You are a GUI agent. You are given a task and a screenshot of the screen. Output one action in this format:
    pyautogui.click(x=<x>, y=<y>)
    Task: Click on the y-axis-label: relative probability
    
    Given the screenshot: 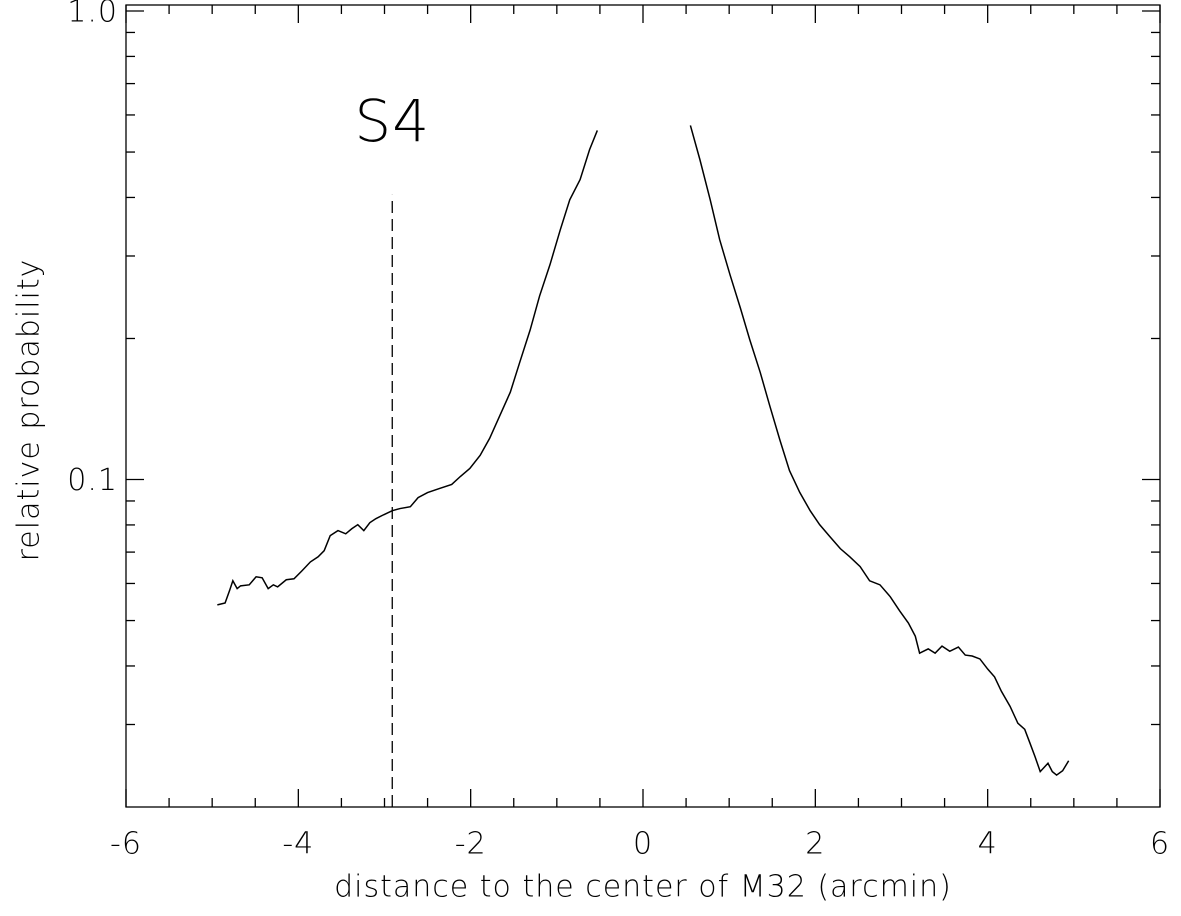 What is the action you would take?
    pyautogui.click(x=29, y=410)
    